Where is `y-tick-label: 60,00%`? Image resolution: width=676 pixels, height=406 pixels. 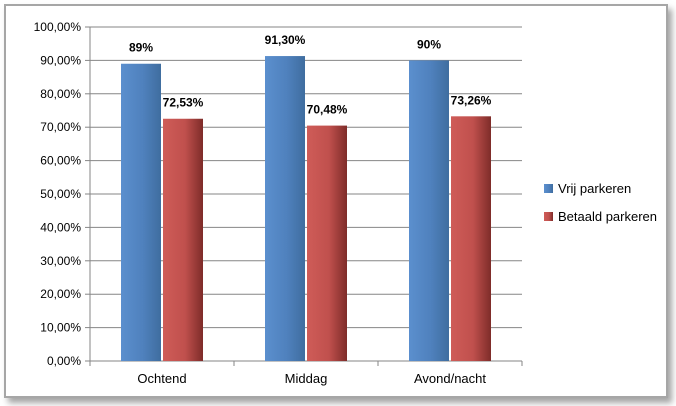
y-tick-label: 60,00% is located at coordinates (60, 161).